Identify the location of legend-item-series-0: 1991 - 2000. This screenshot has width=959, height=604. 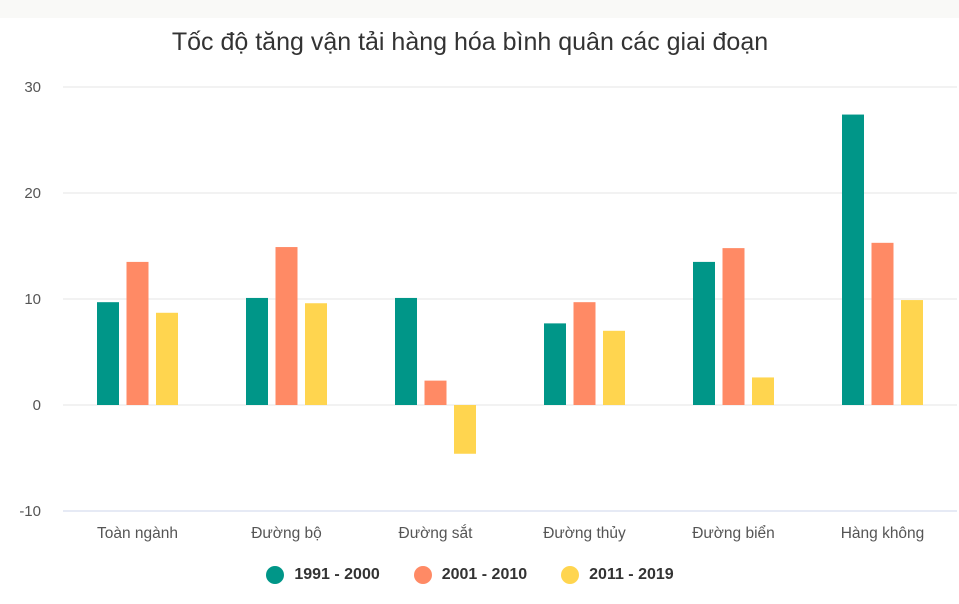
(323, 575).